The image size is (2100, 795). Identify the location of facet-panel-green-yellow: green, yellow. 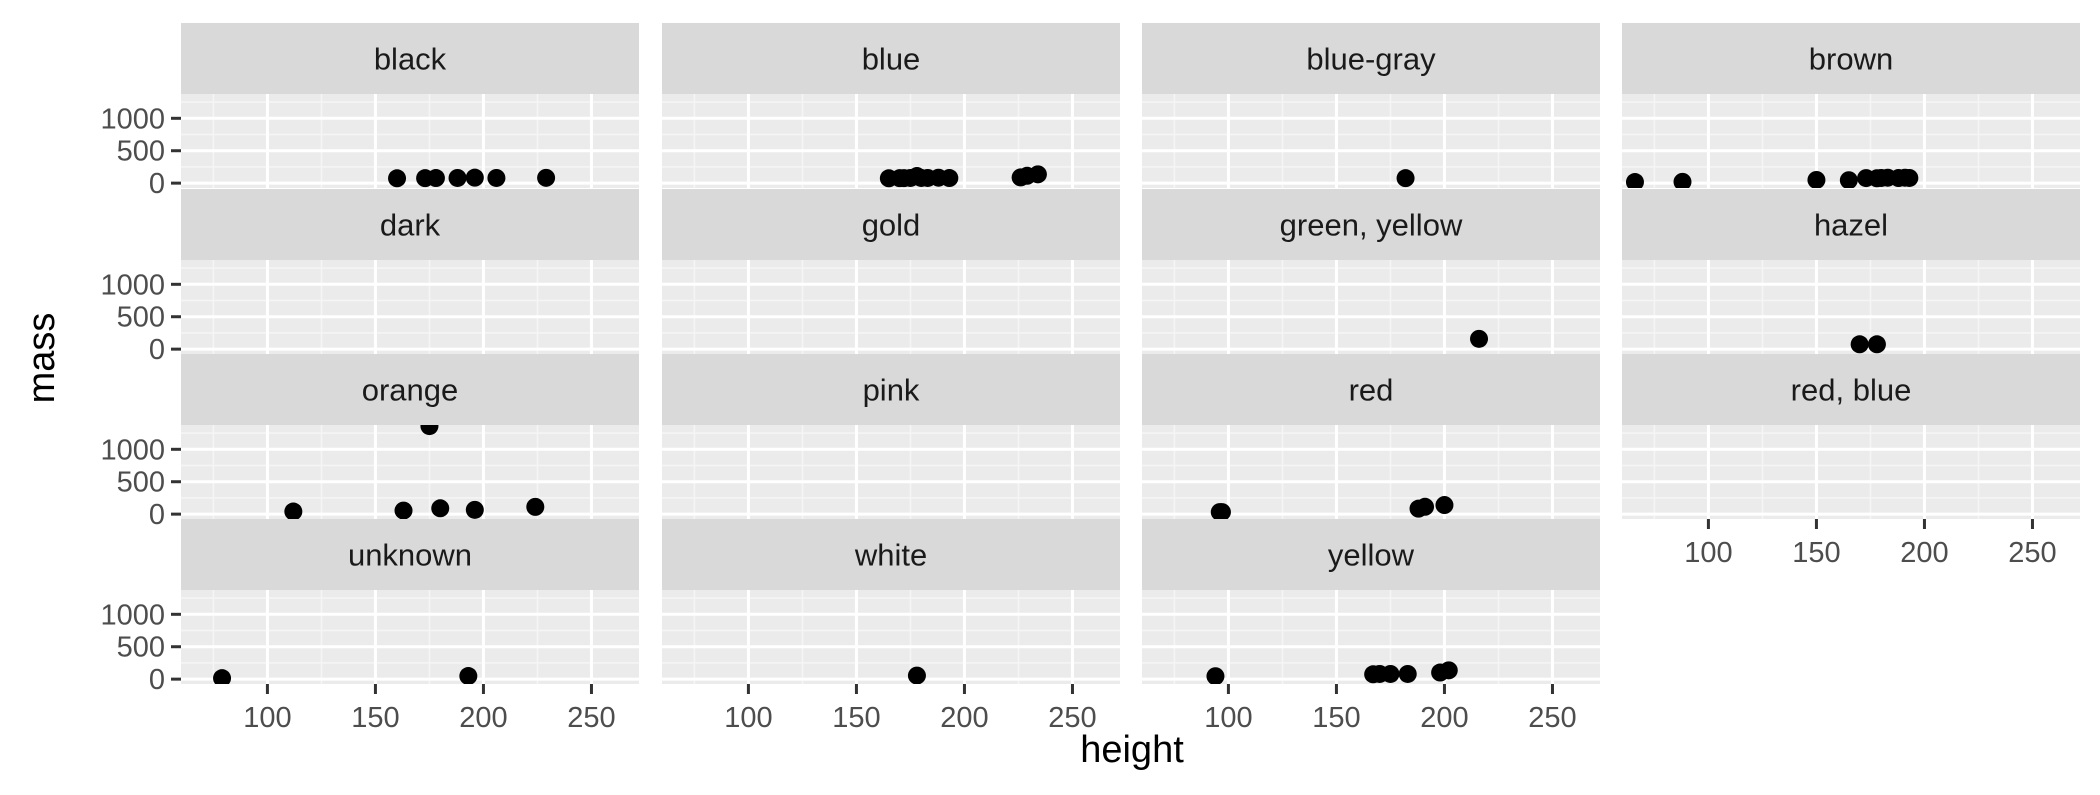
(1371, 271).